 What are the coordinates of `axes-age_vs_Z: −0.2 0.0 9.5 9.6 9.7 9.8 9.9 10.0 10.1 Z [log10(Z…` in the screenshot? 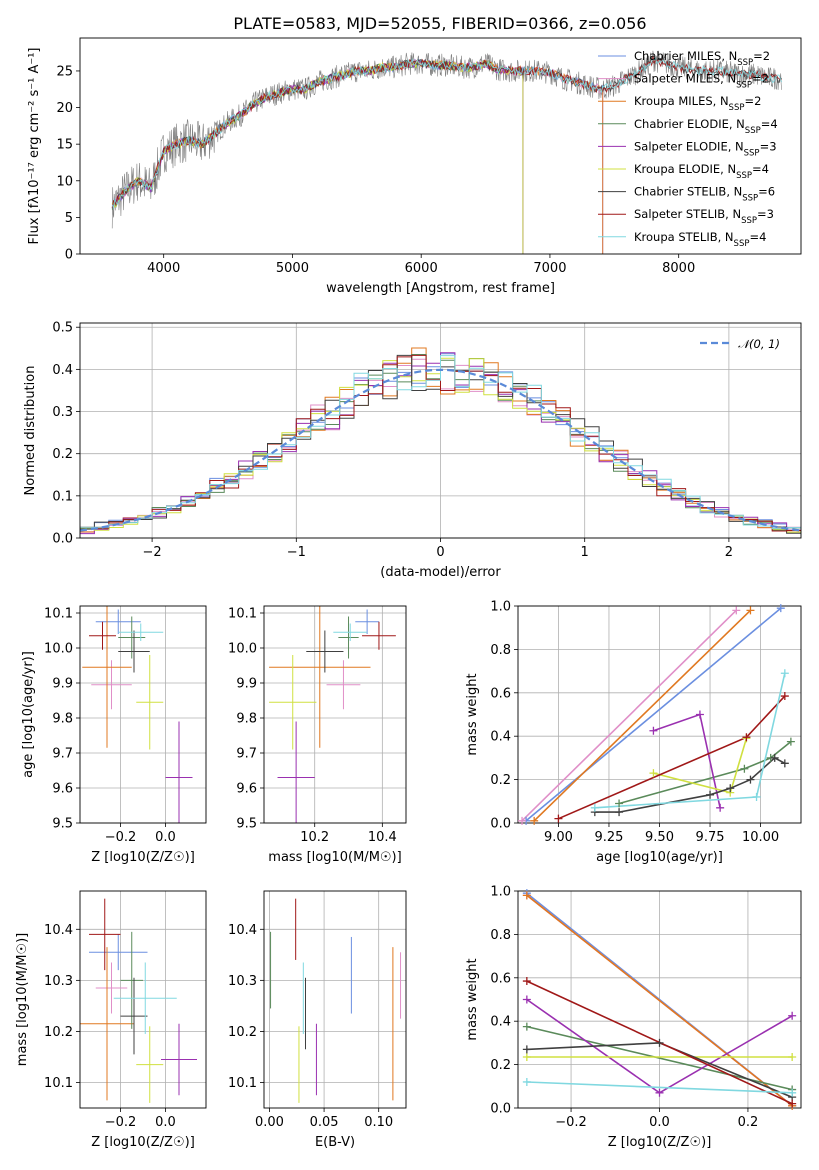 It's located at (114, 735).